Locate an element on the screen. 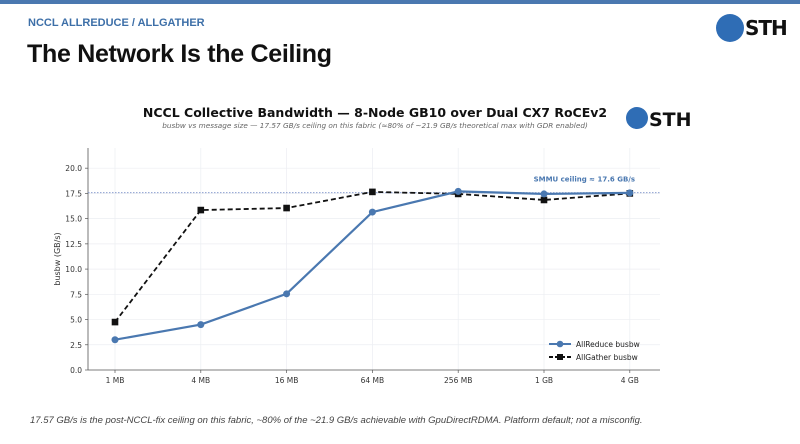 The width and height of the screenshot is (800, 444). y-tick-label: 20.0 is located at coordinates (73, 168).